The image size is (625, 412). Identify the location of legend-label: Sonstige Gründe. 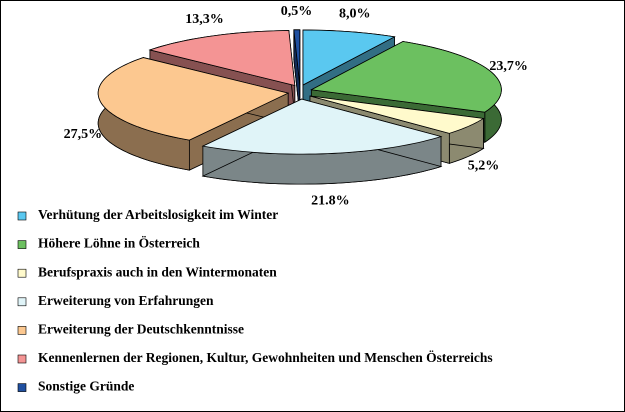
(86, 386).